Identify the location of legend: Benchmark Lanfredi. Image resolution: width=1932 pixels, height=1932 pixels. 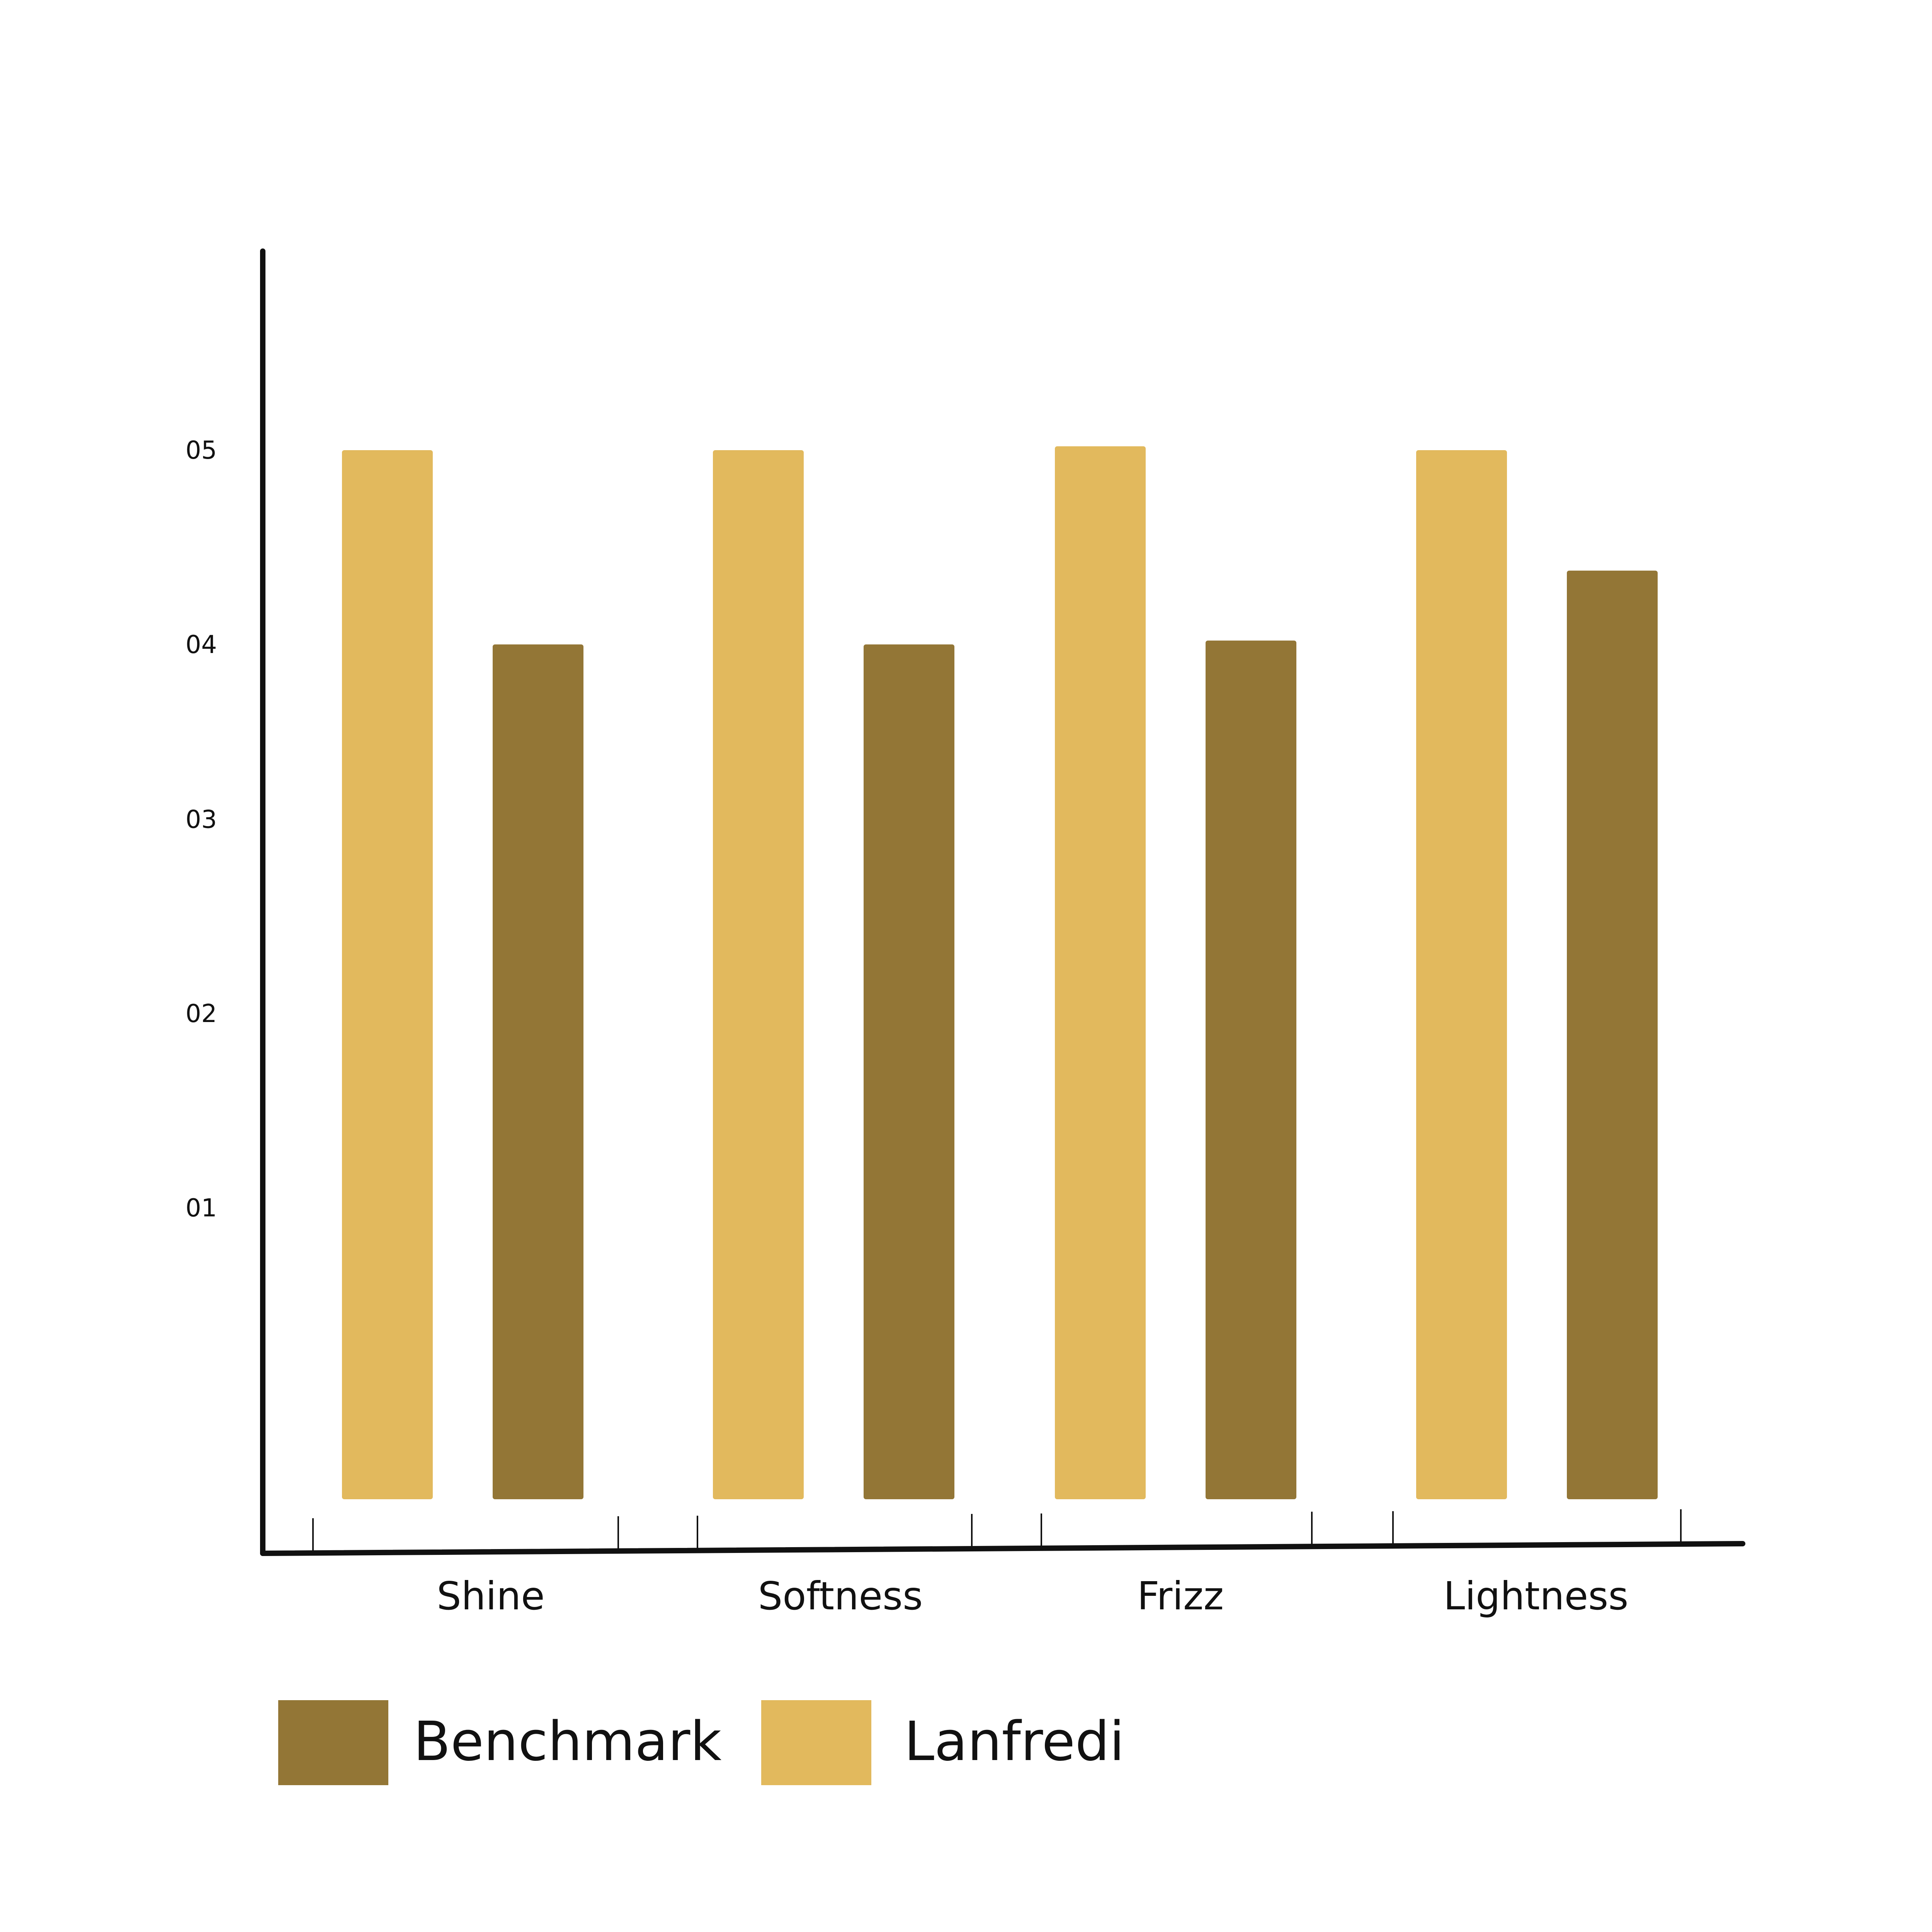
(701, 1742).